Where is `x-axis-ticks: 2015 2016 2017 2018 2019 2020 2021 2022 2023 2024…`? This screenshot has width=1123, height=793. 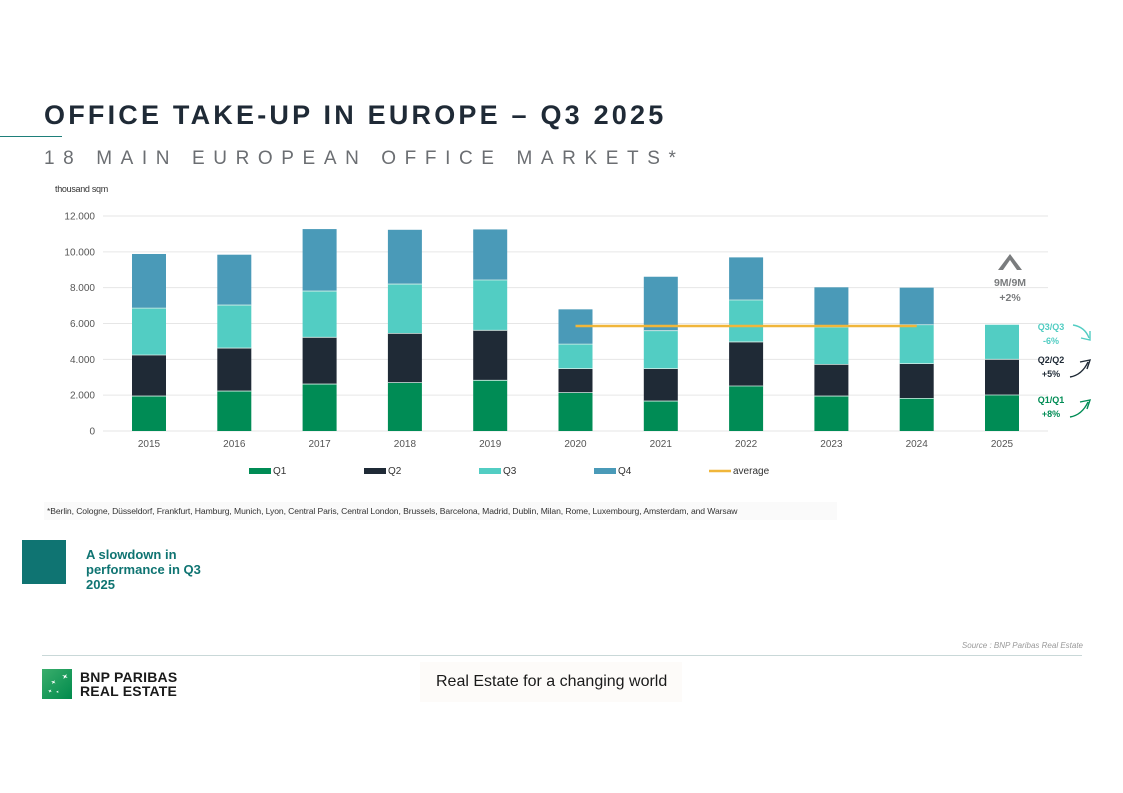
x-axis-ticks: 2015 2016 2017 2018 2019 2020 2021 2022 2023 2024… is located at coordinates (576, 444).